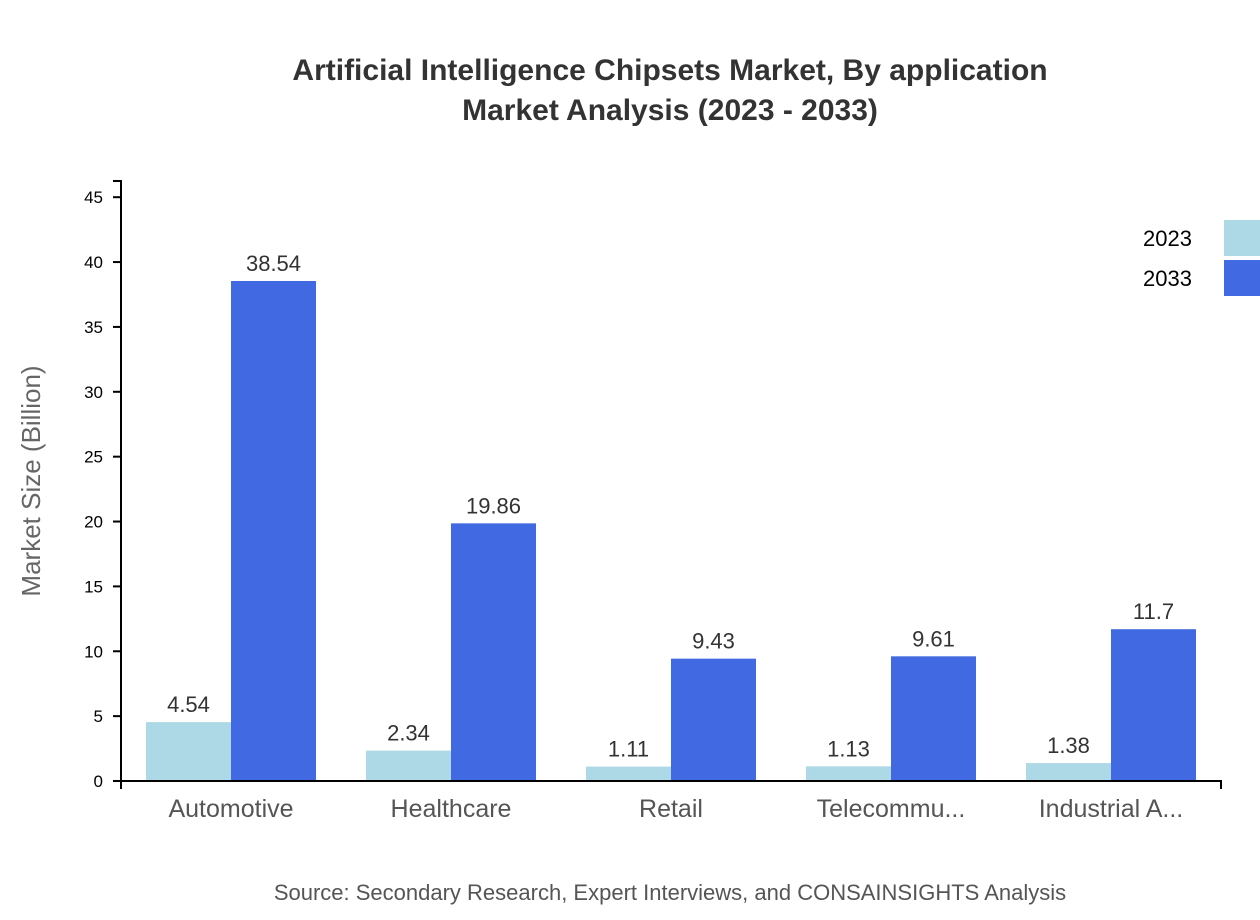 This screenshot has height=920, width=1260. What do you see at coordinates (273, 263) in the screenshot?
I see `data-label: 38.54` at bounding box center [273, 263].